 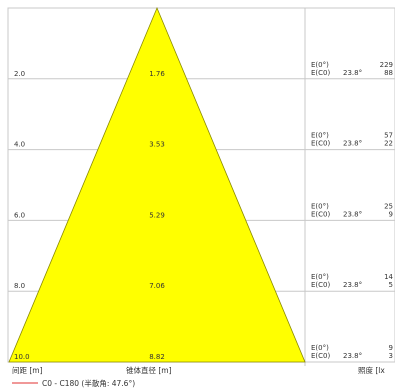 What do you see at coordinates (149, 370) in the screenshot?
I see `diameter-axis-label: 锥体直径 [m]` at bounding box center [149, 370].